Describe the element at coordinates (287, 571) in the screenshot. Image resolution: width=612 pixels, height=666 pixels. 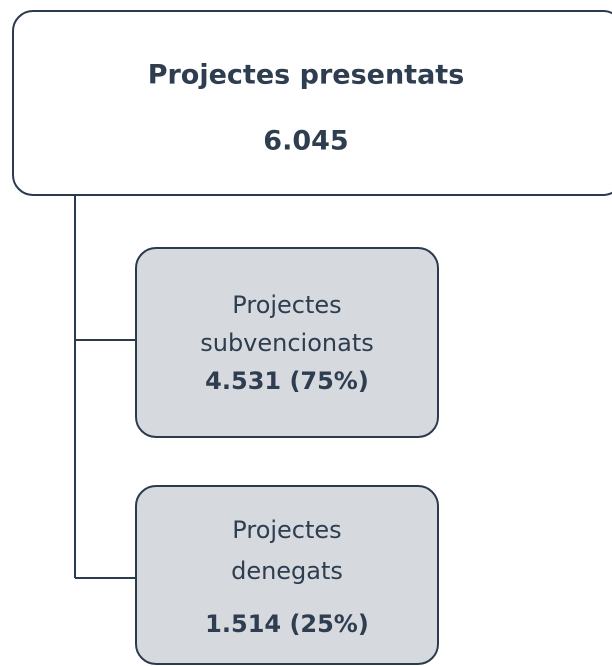
I see `child-label: denegats` at that location.